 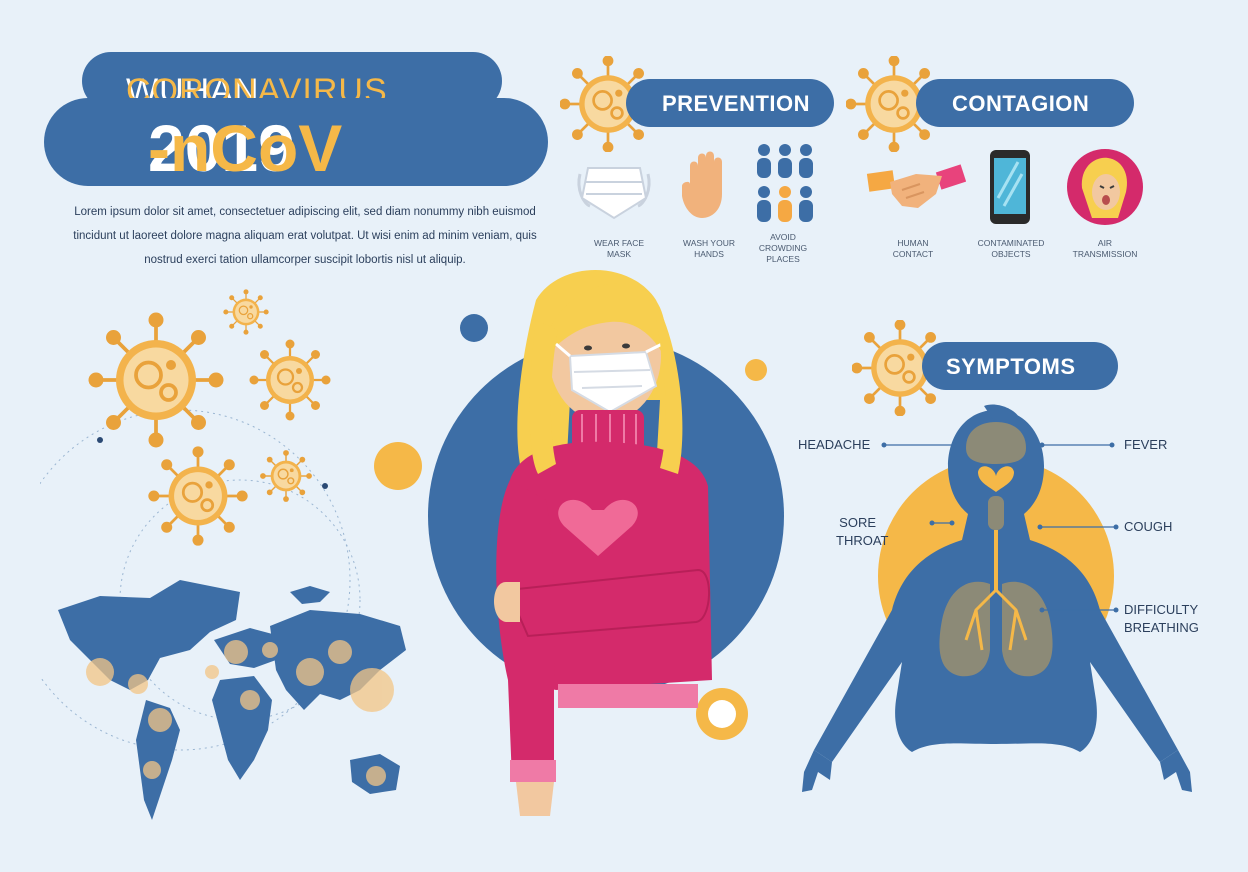 I want to click on symptom-difficulty-line1: DIFFICULTY, so click(x=1161, y=609).